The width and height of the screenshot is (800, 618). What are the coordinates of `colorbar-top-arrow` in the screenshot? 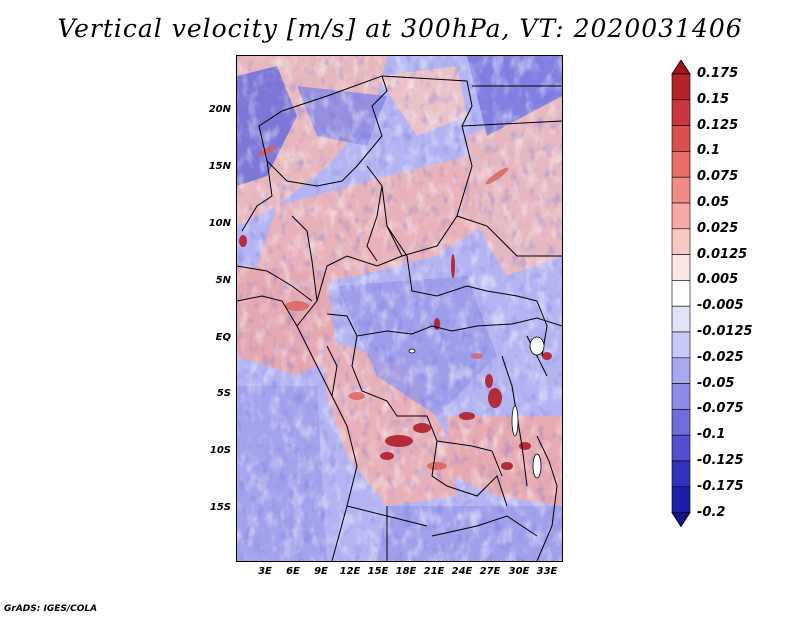 It's located at (681, 67).